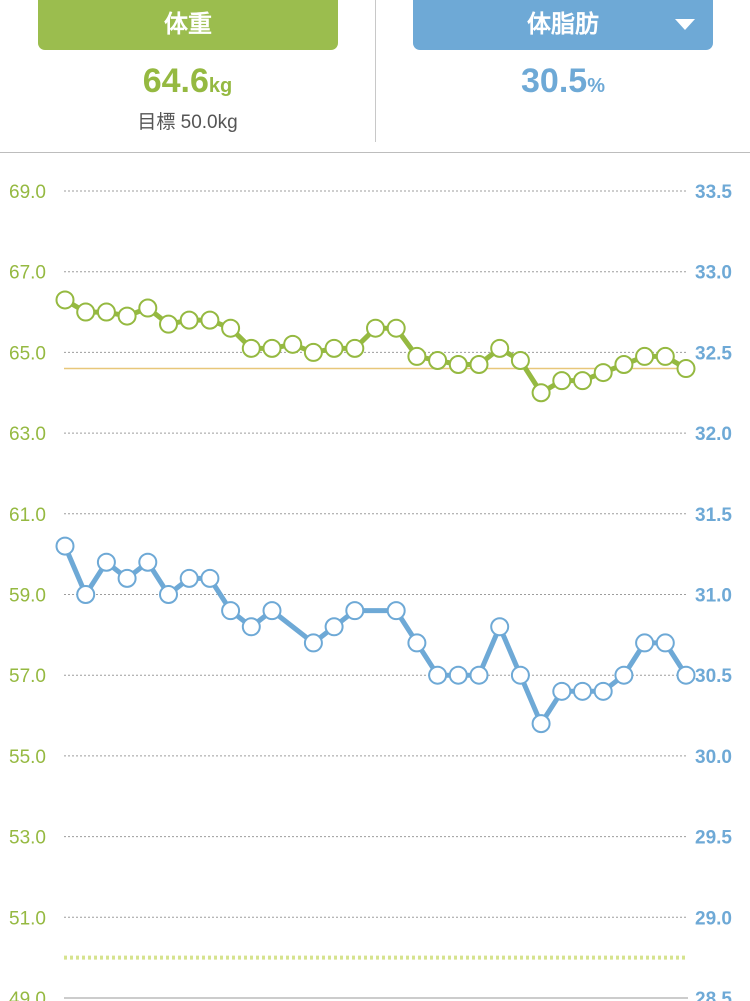  Describe the element at coordinates (156, 122) in the screenshot. I see `goal-label: 目標` at that location.